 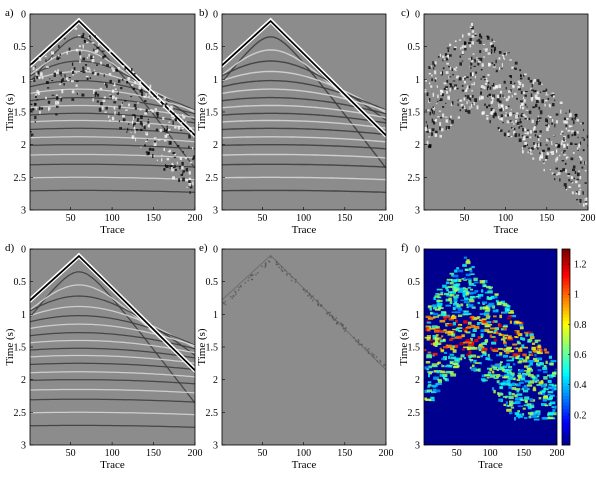 I want to click on residual-speckle, so click(x=369, y=351).